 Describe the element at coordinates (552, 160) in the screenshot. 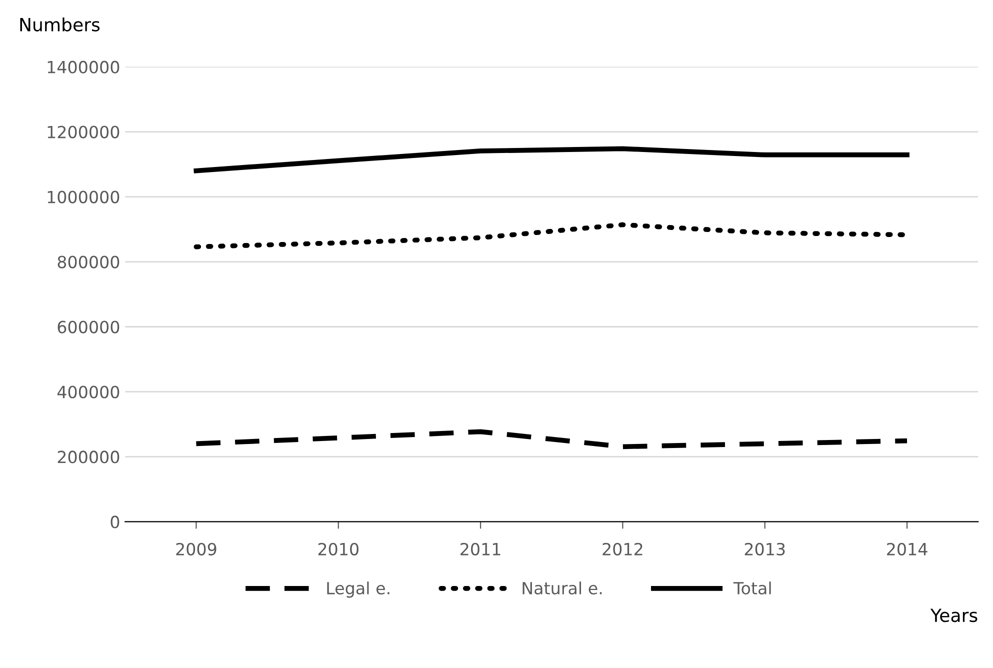

I see `line-series` at that location.